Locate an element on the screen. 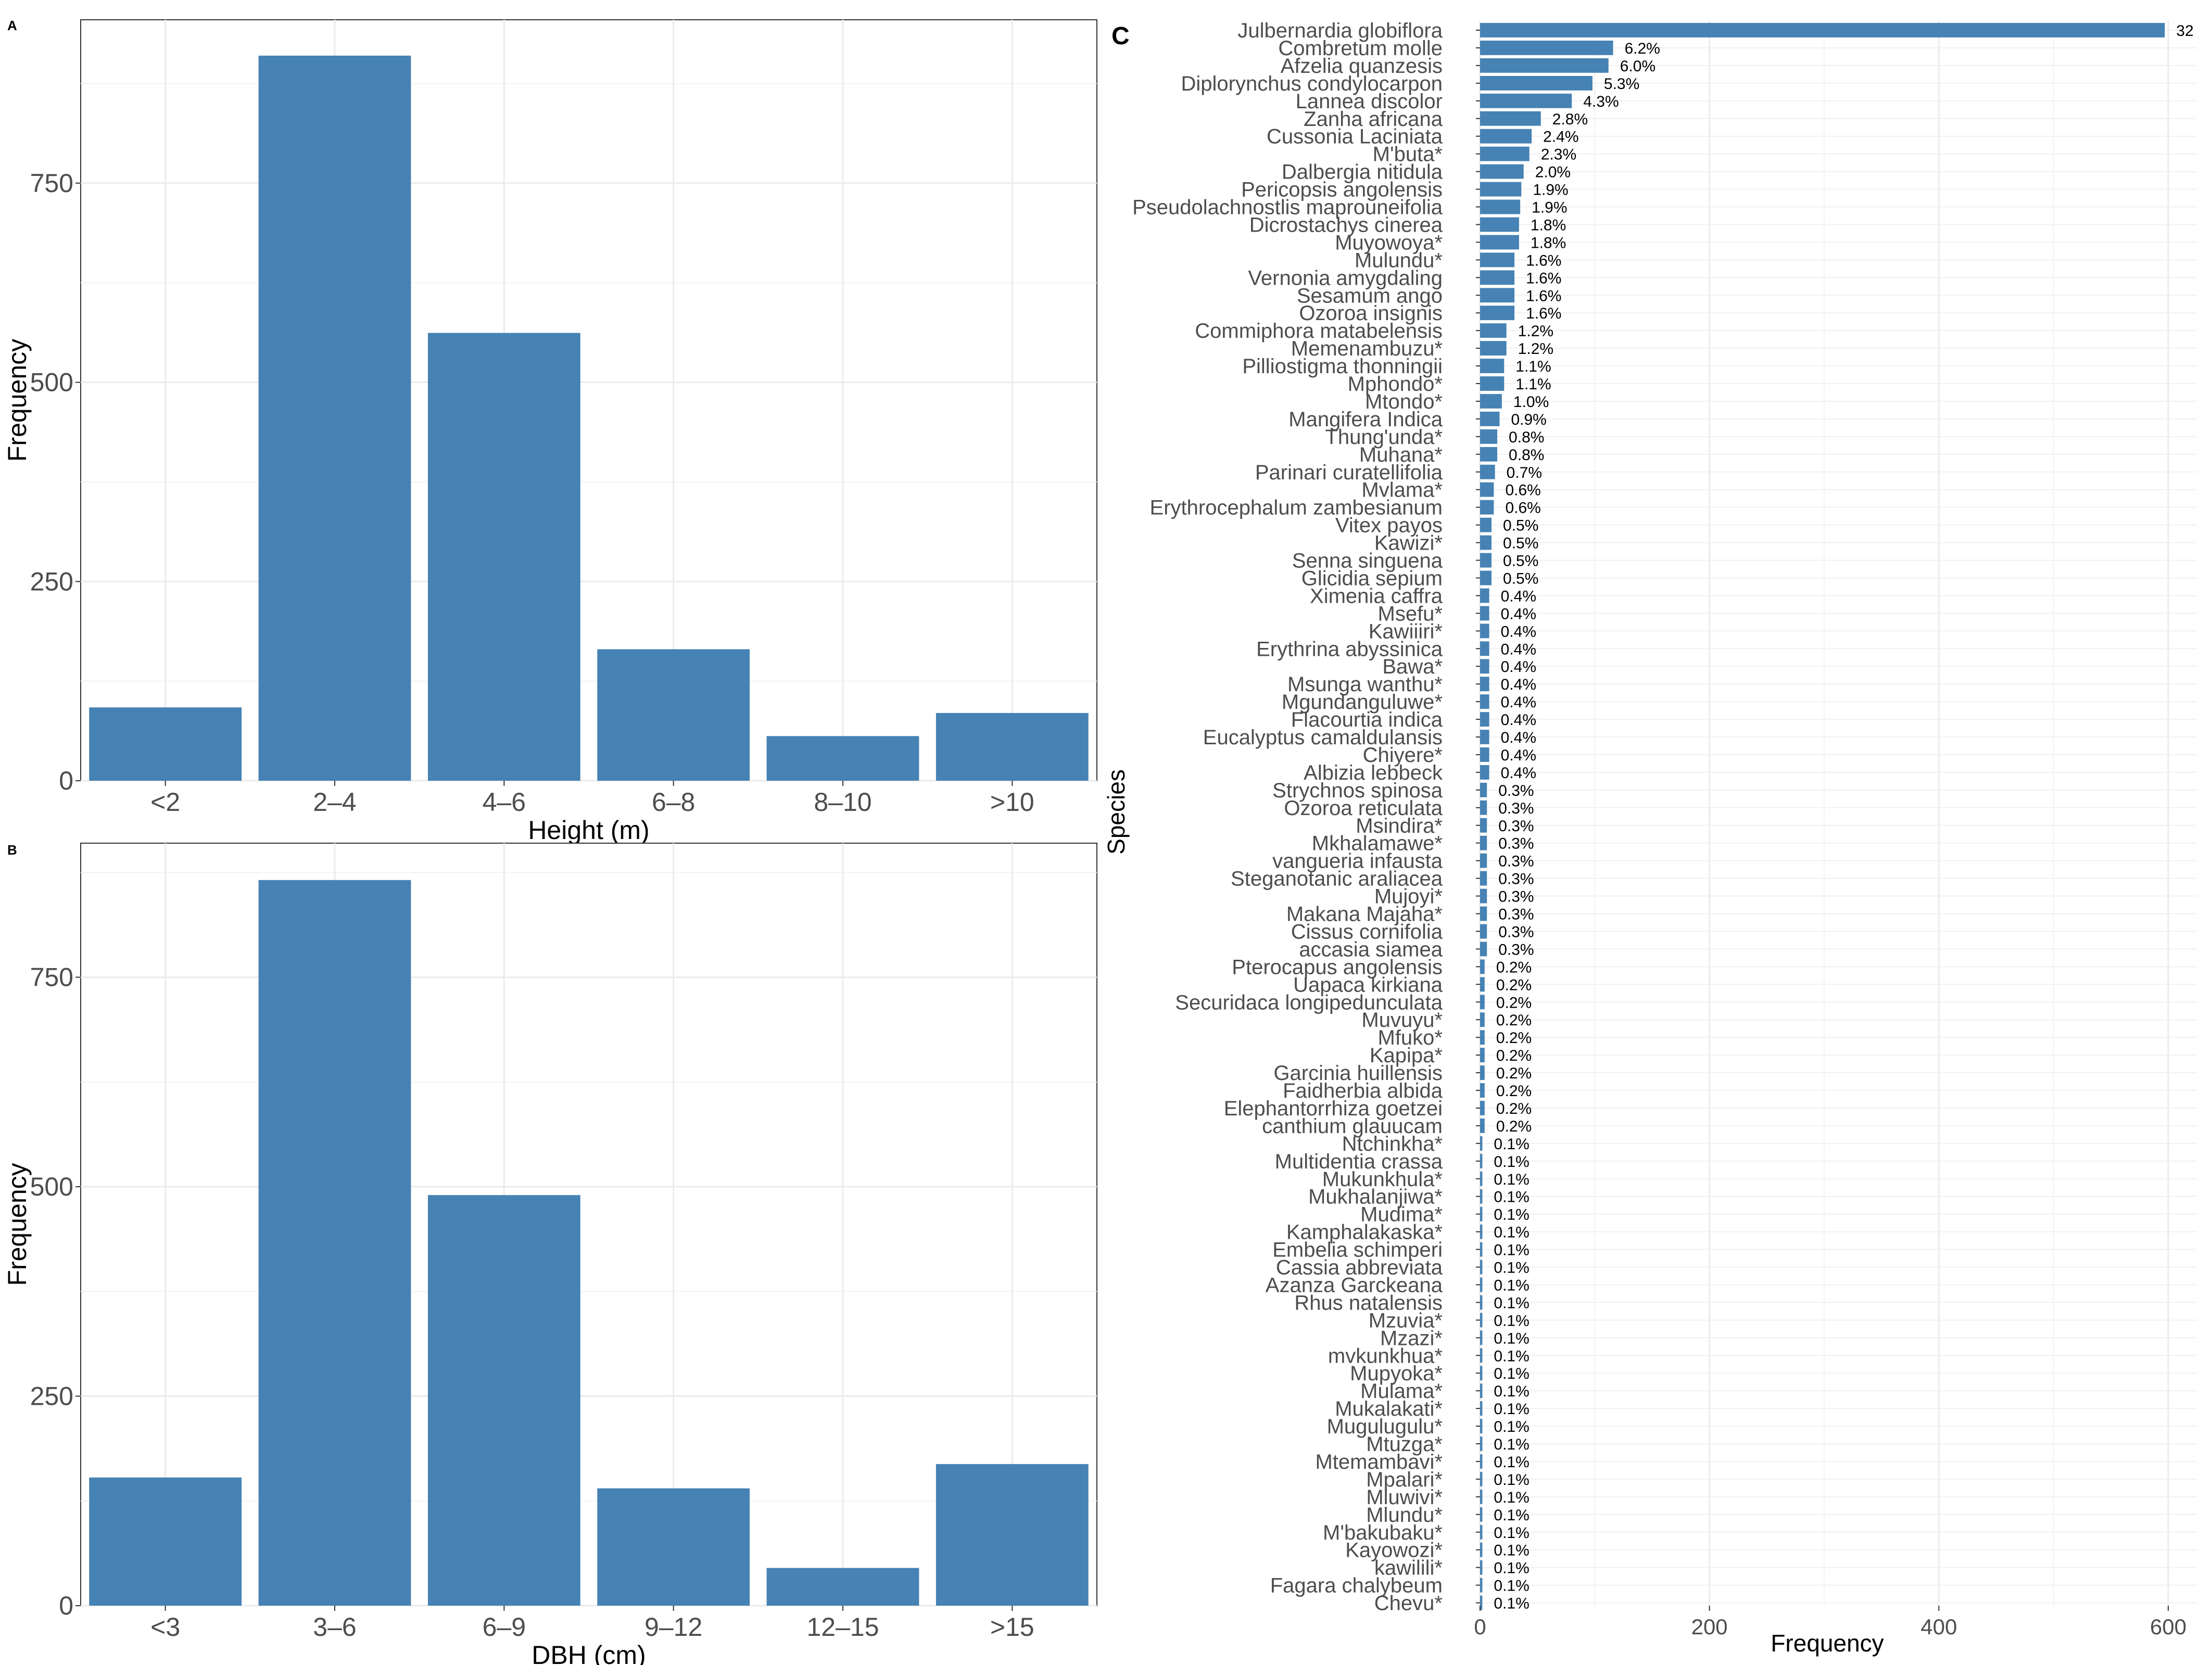 This screenshot has width=2212, height=1665. x-tick-label: 0 is located at coordinates (1480, 1627).